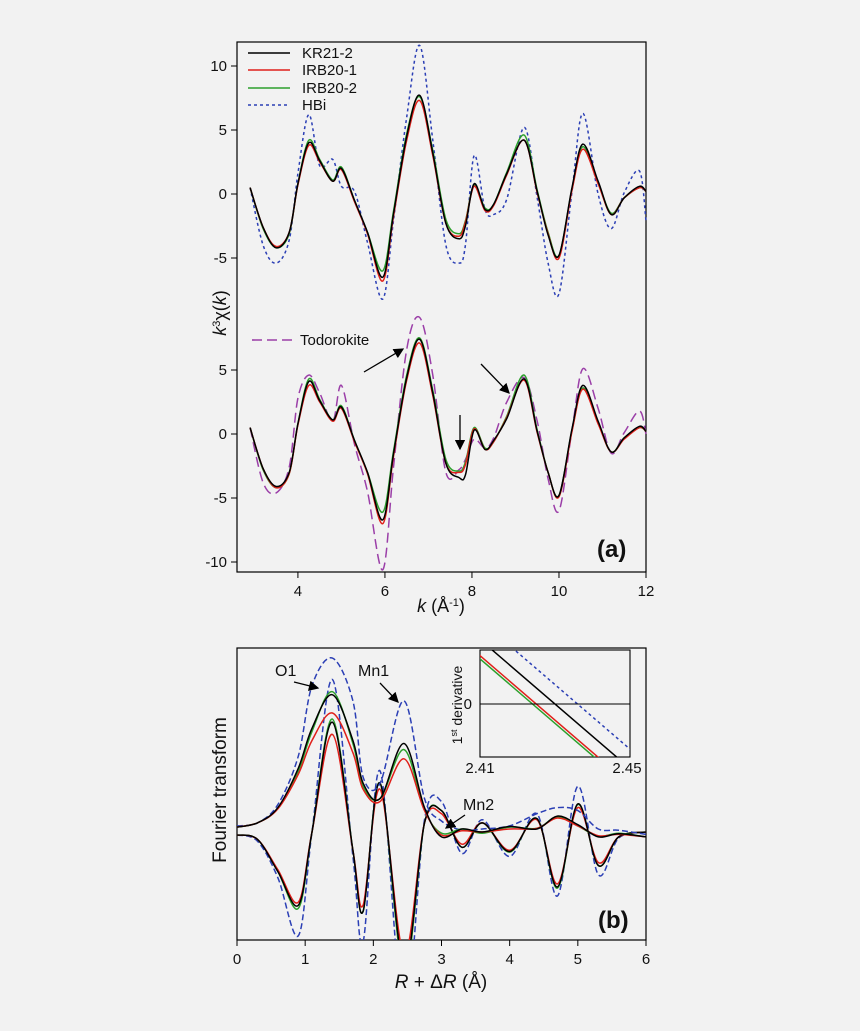  I want to click on legend-lower: Todorokite, so click(310, 340).